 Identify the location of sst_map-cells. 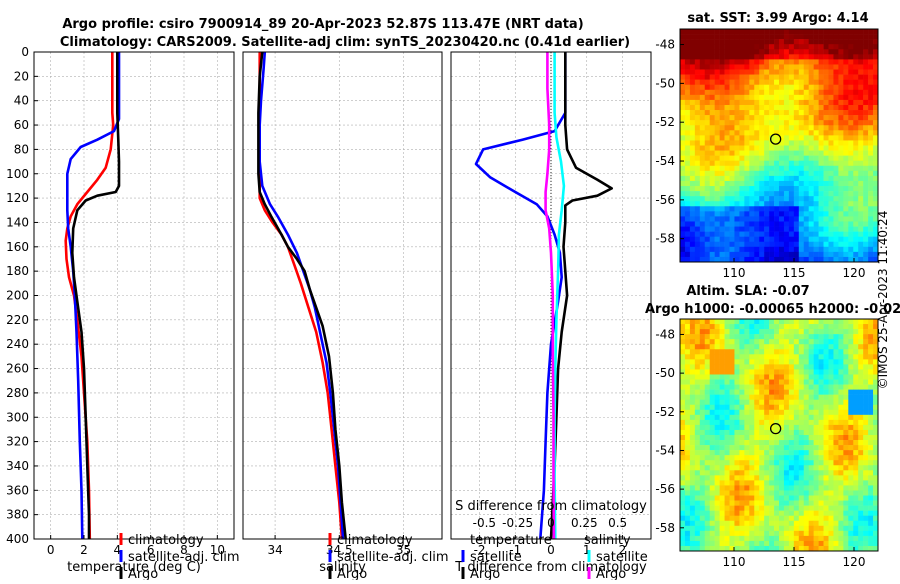
(779, 146).